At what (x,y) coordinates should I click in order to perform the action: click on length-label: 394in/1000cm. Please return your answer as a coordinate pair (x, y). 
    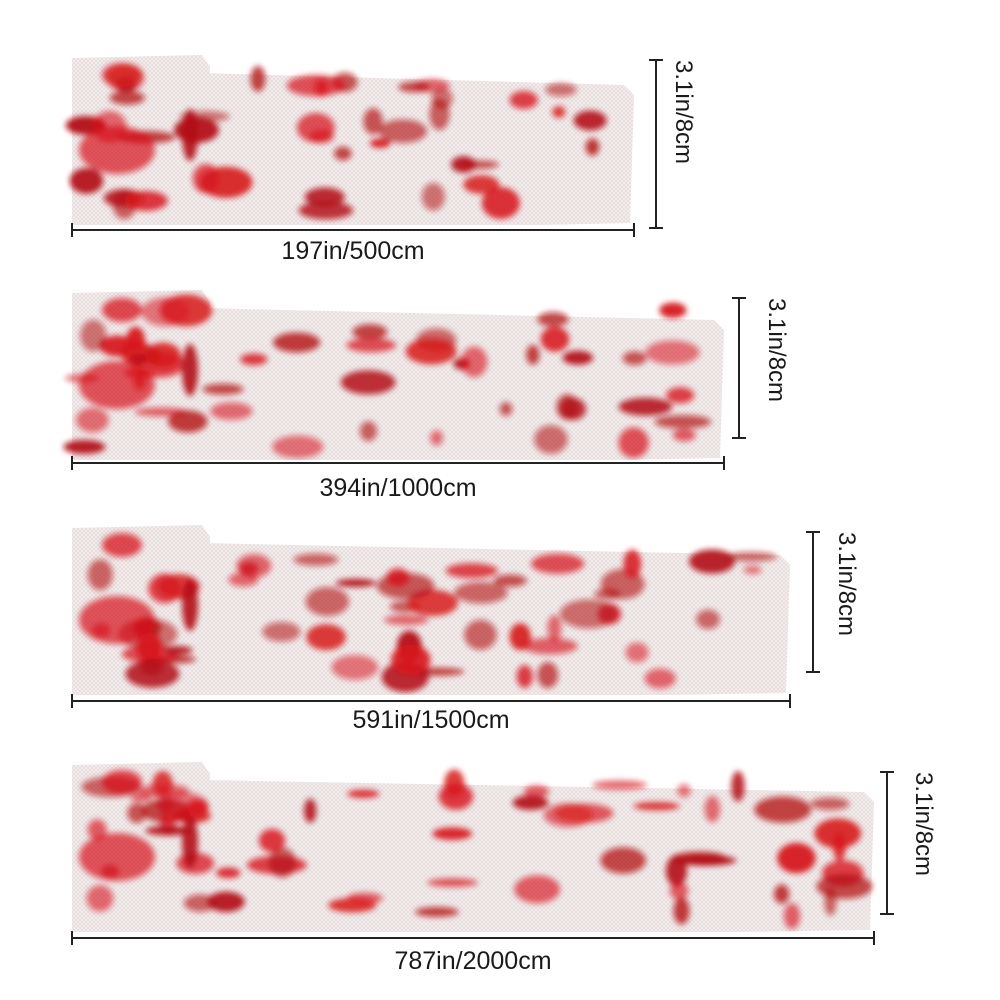
    Looking at the image, I should click on (398, 488).